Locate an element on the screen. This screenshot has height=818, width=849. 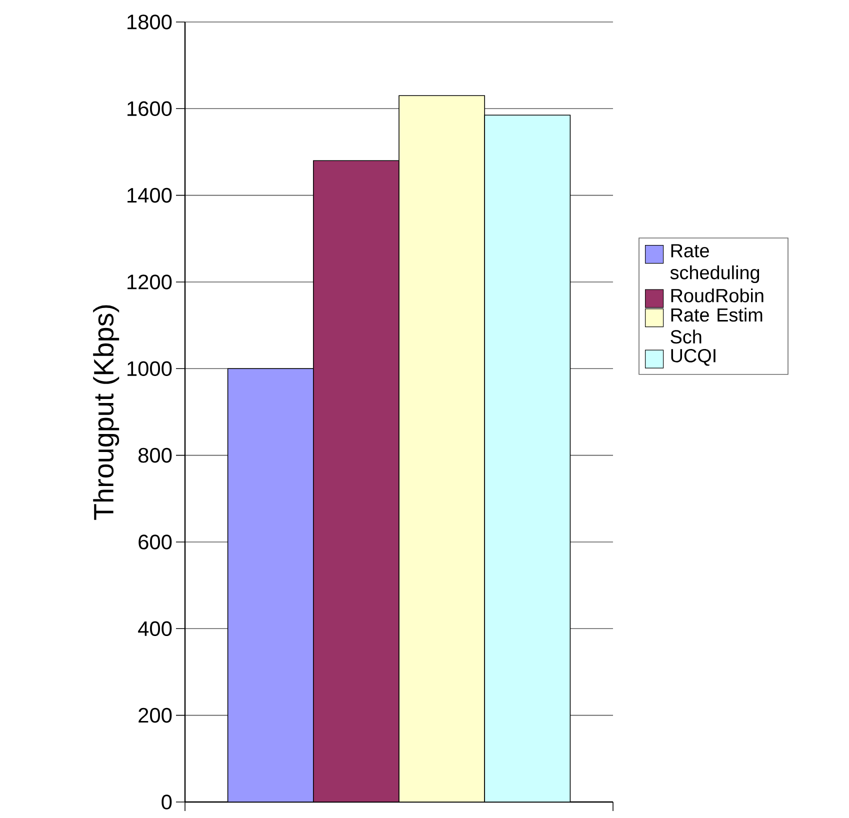
y-tick-label: 400 is located at coordinates (155, 628).